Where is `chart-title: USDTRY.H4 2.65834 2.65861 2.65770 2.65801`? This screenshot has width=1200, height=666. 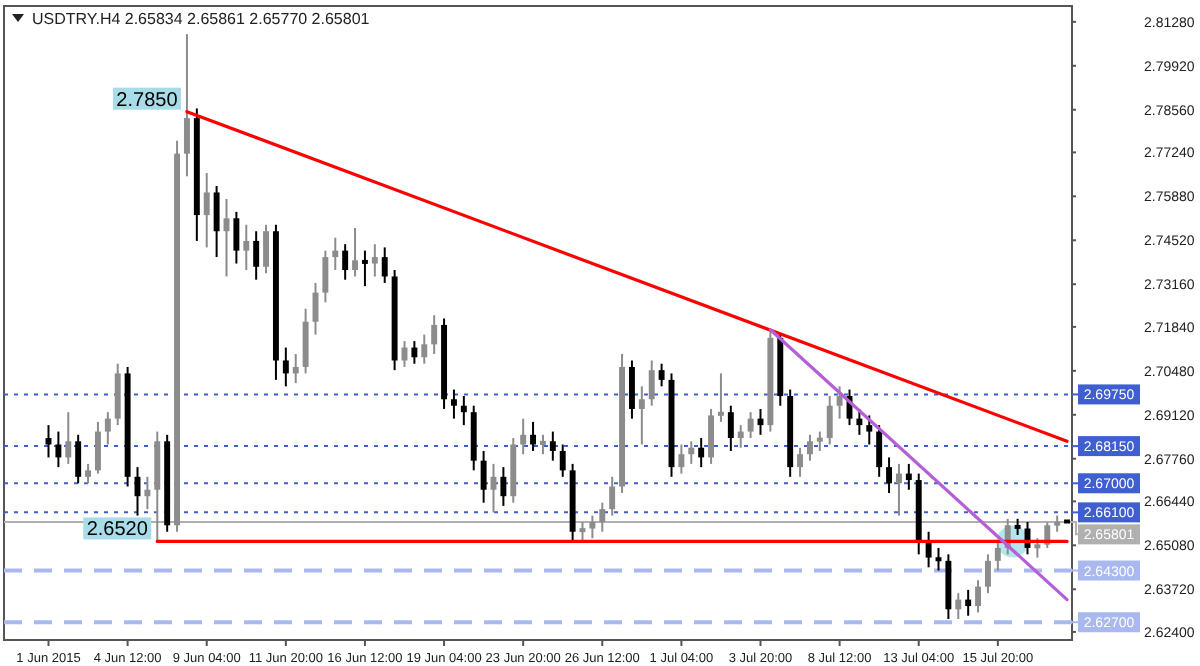
chart-title: USDTRY.H4 2.65834 2.65861 2.65770 2.65801 is located at coordinates (201, 19).